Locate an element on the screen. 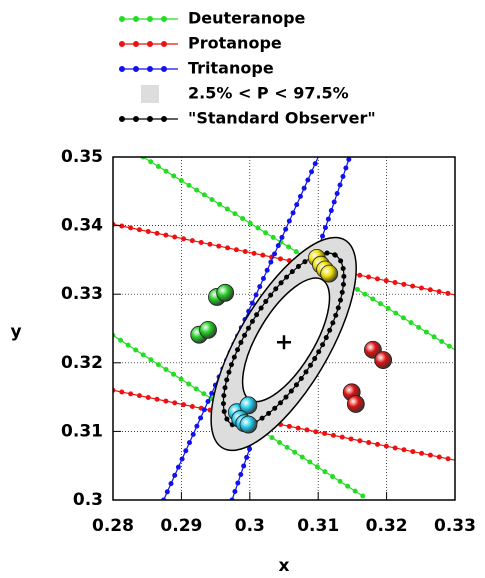 The image size is (485, 578). x-tick-label: 0.3 is located at coordinates (250, 526).